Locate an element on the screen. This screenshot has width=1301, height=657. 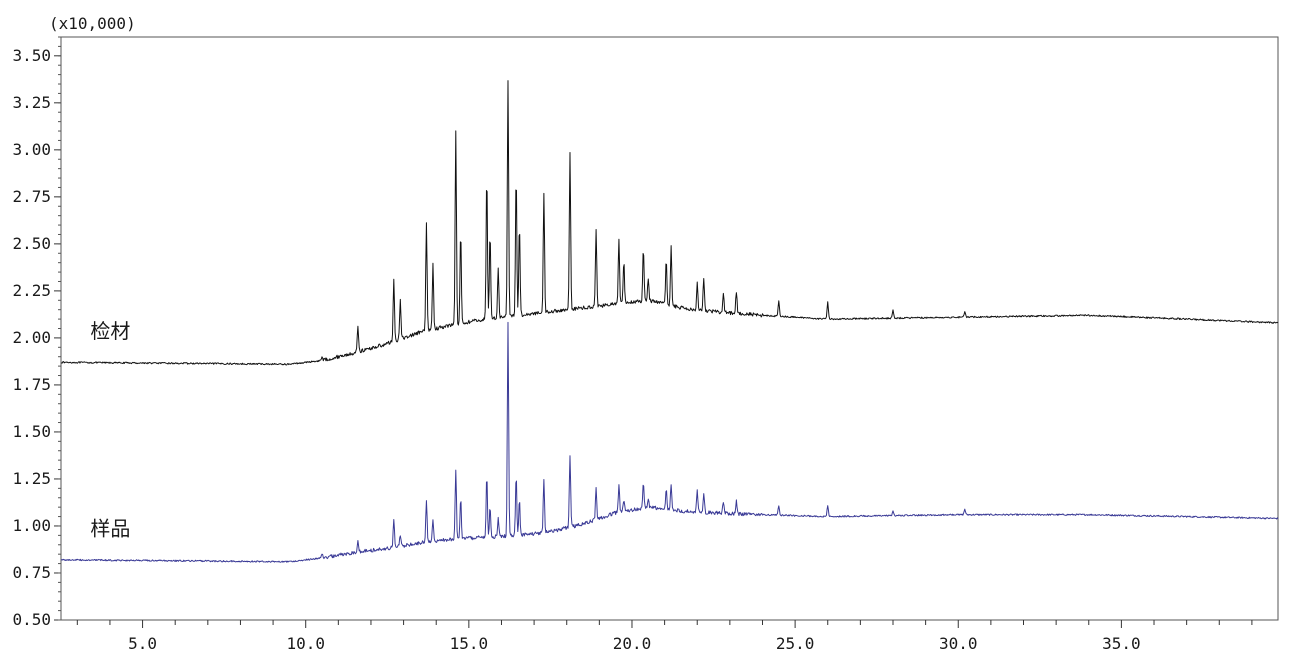
y-tick-label: 0.50 is located at coordinates (31, 619).